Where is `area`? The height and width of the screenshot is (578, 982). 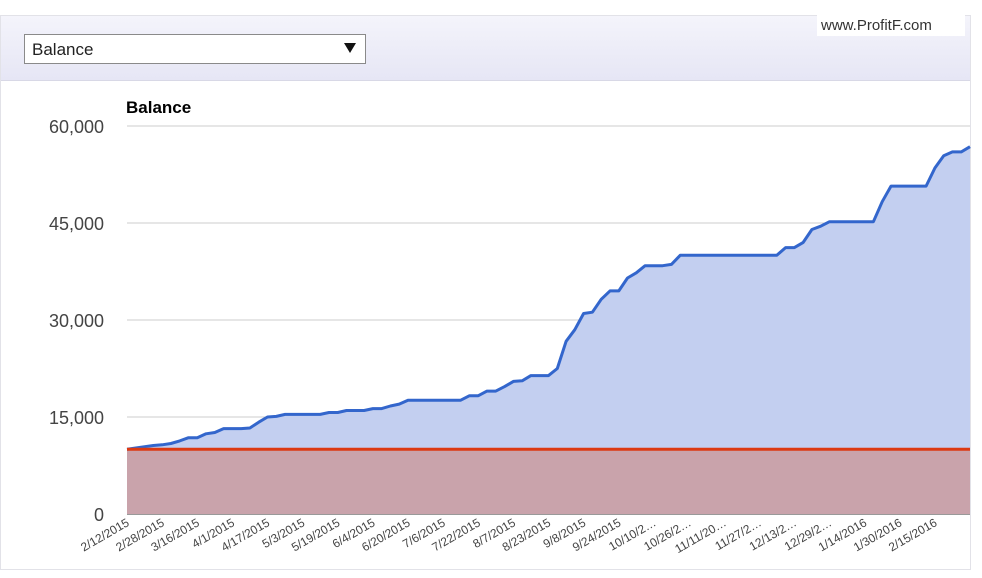
area is located at coordinates (548, 481).